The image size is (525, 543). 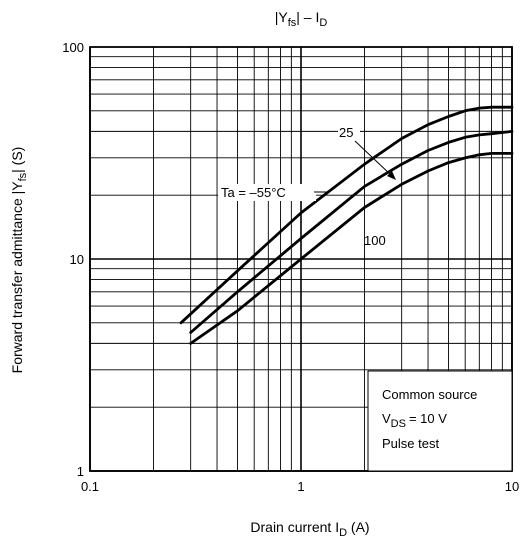 What do you see at coordinates (410, 443) in the screenshot?
I see `condition-pulse-test: Pulse test` at bounding box center [410, 443].